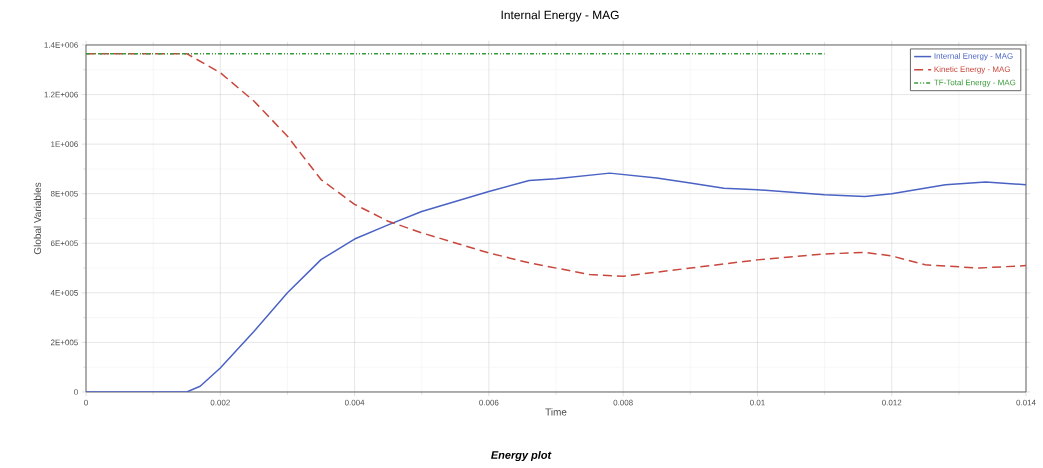 The width and height of the screenshot is (1043, 468). I want to click on chart-title: Internal Energy - MAG, so click(560, 16).